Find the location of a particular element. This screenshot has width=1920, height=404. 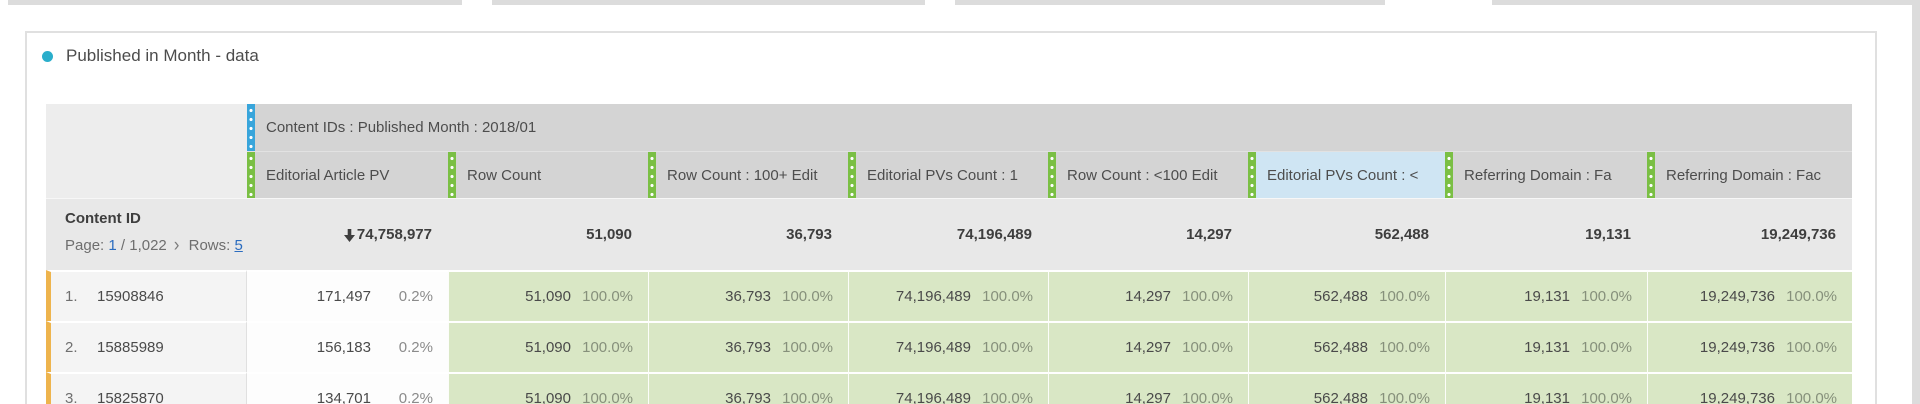

content-id: 15825870 is located at coordinates (130, 397).